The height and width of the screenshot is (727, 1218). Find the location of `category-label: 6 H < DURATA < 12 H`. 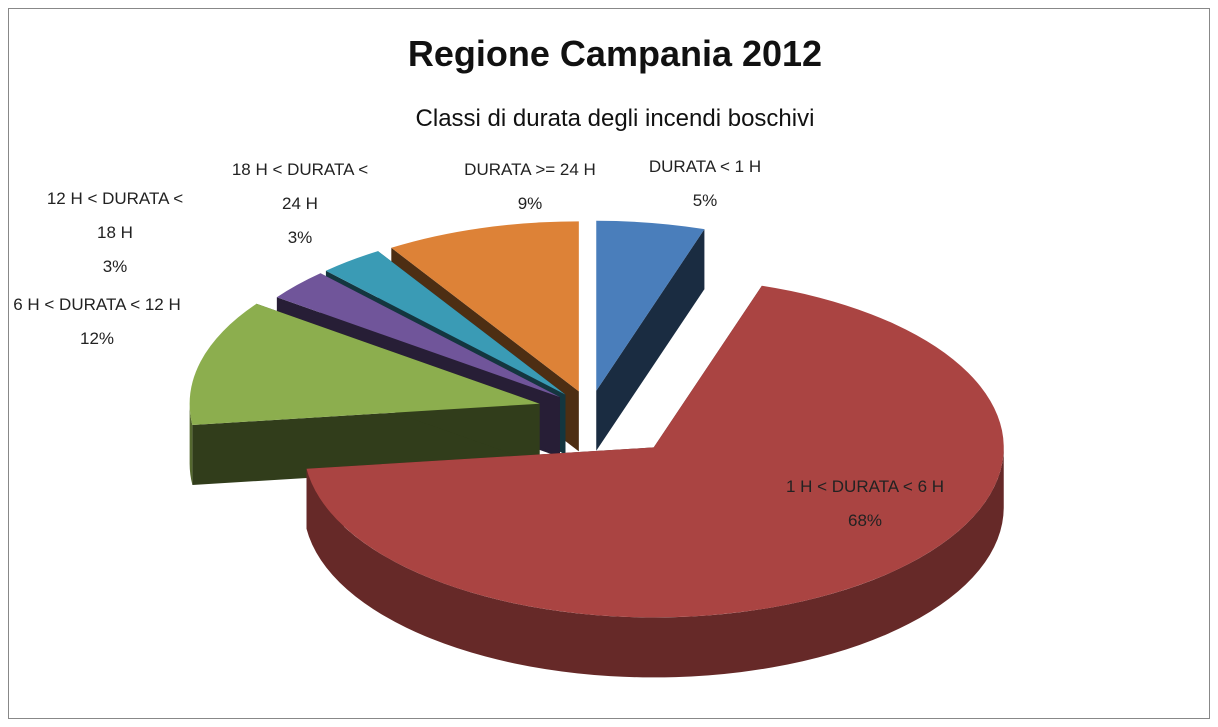

category-label: 6 H < DURATA < 12 H is located at coordinates (97, 304).